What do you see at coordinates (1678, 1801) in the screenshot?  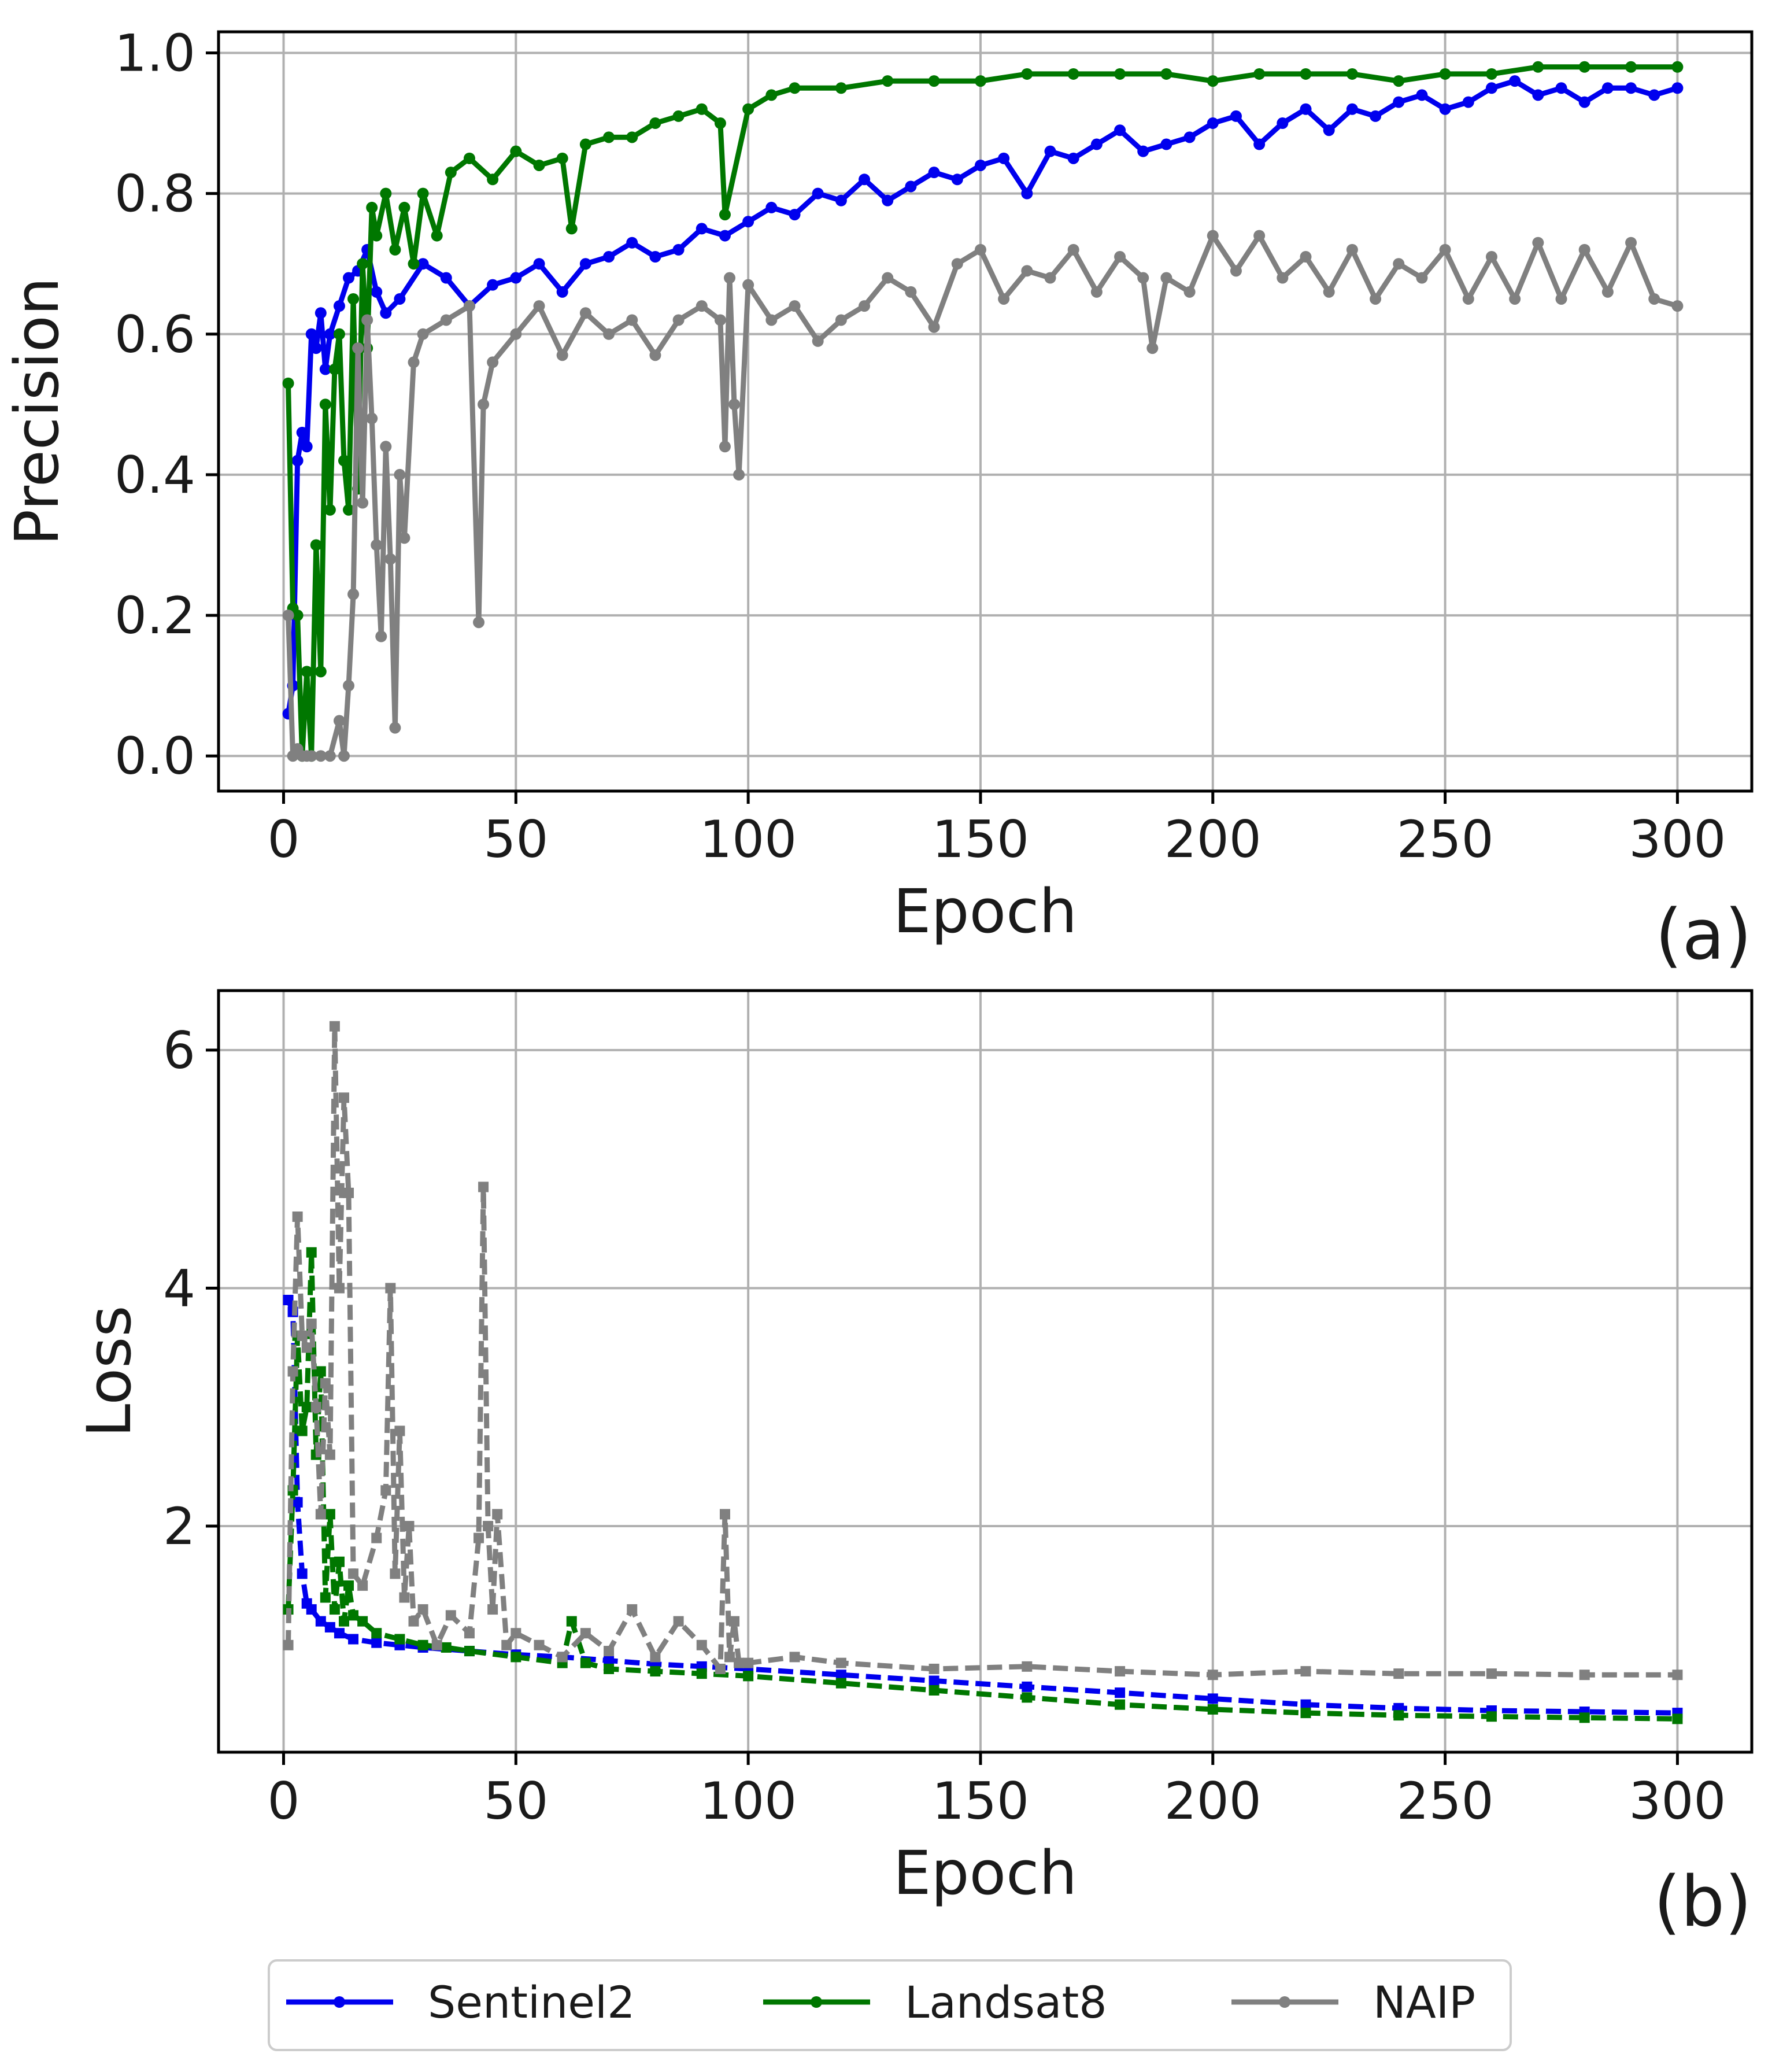 I see `x-tick-label: 300` at bounding box center [1678, 1801].